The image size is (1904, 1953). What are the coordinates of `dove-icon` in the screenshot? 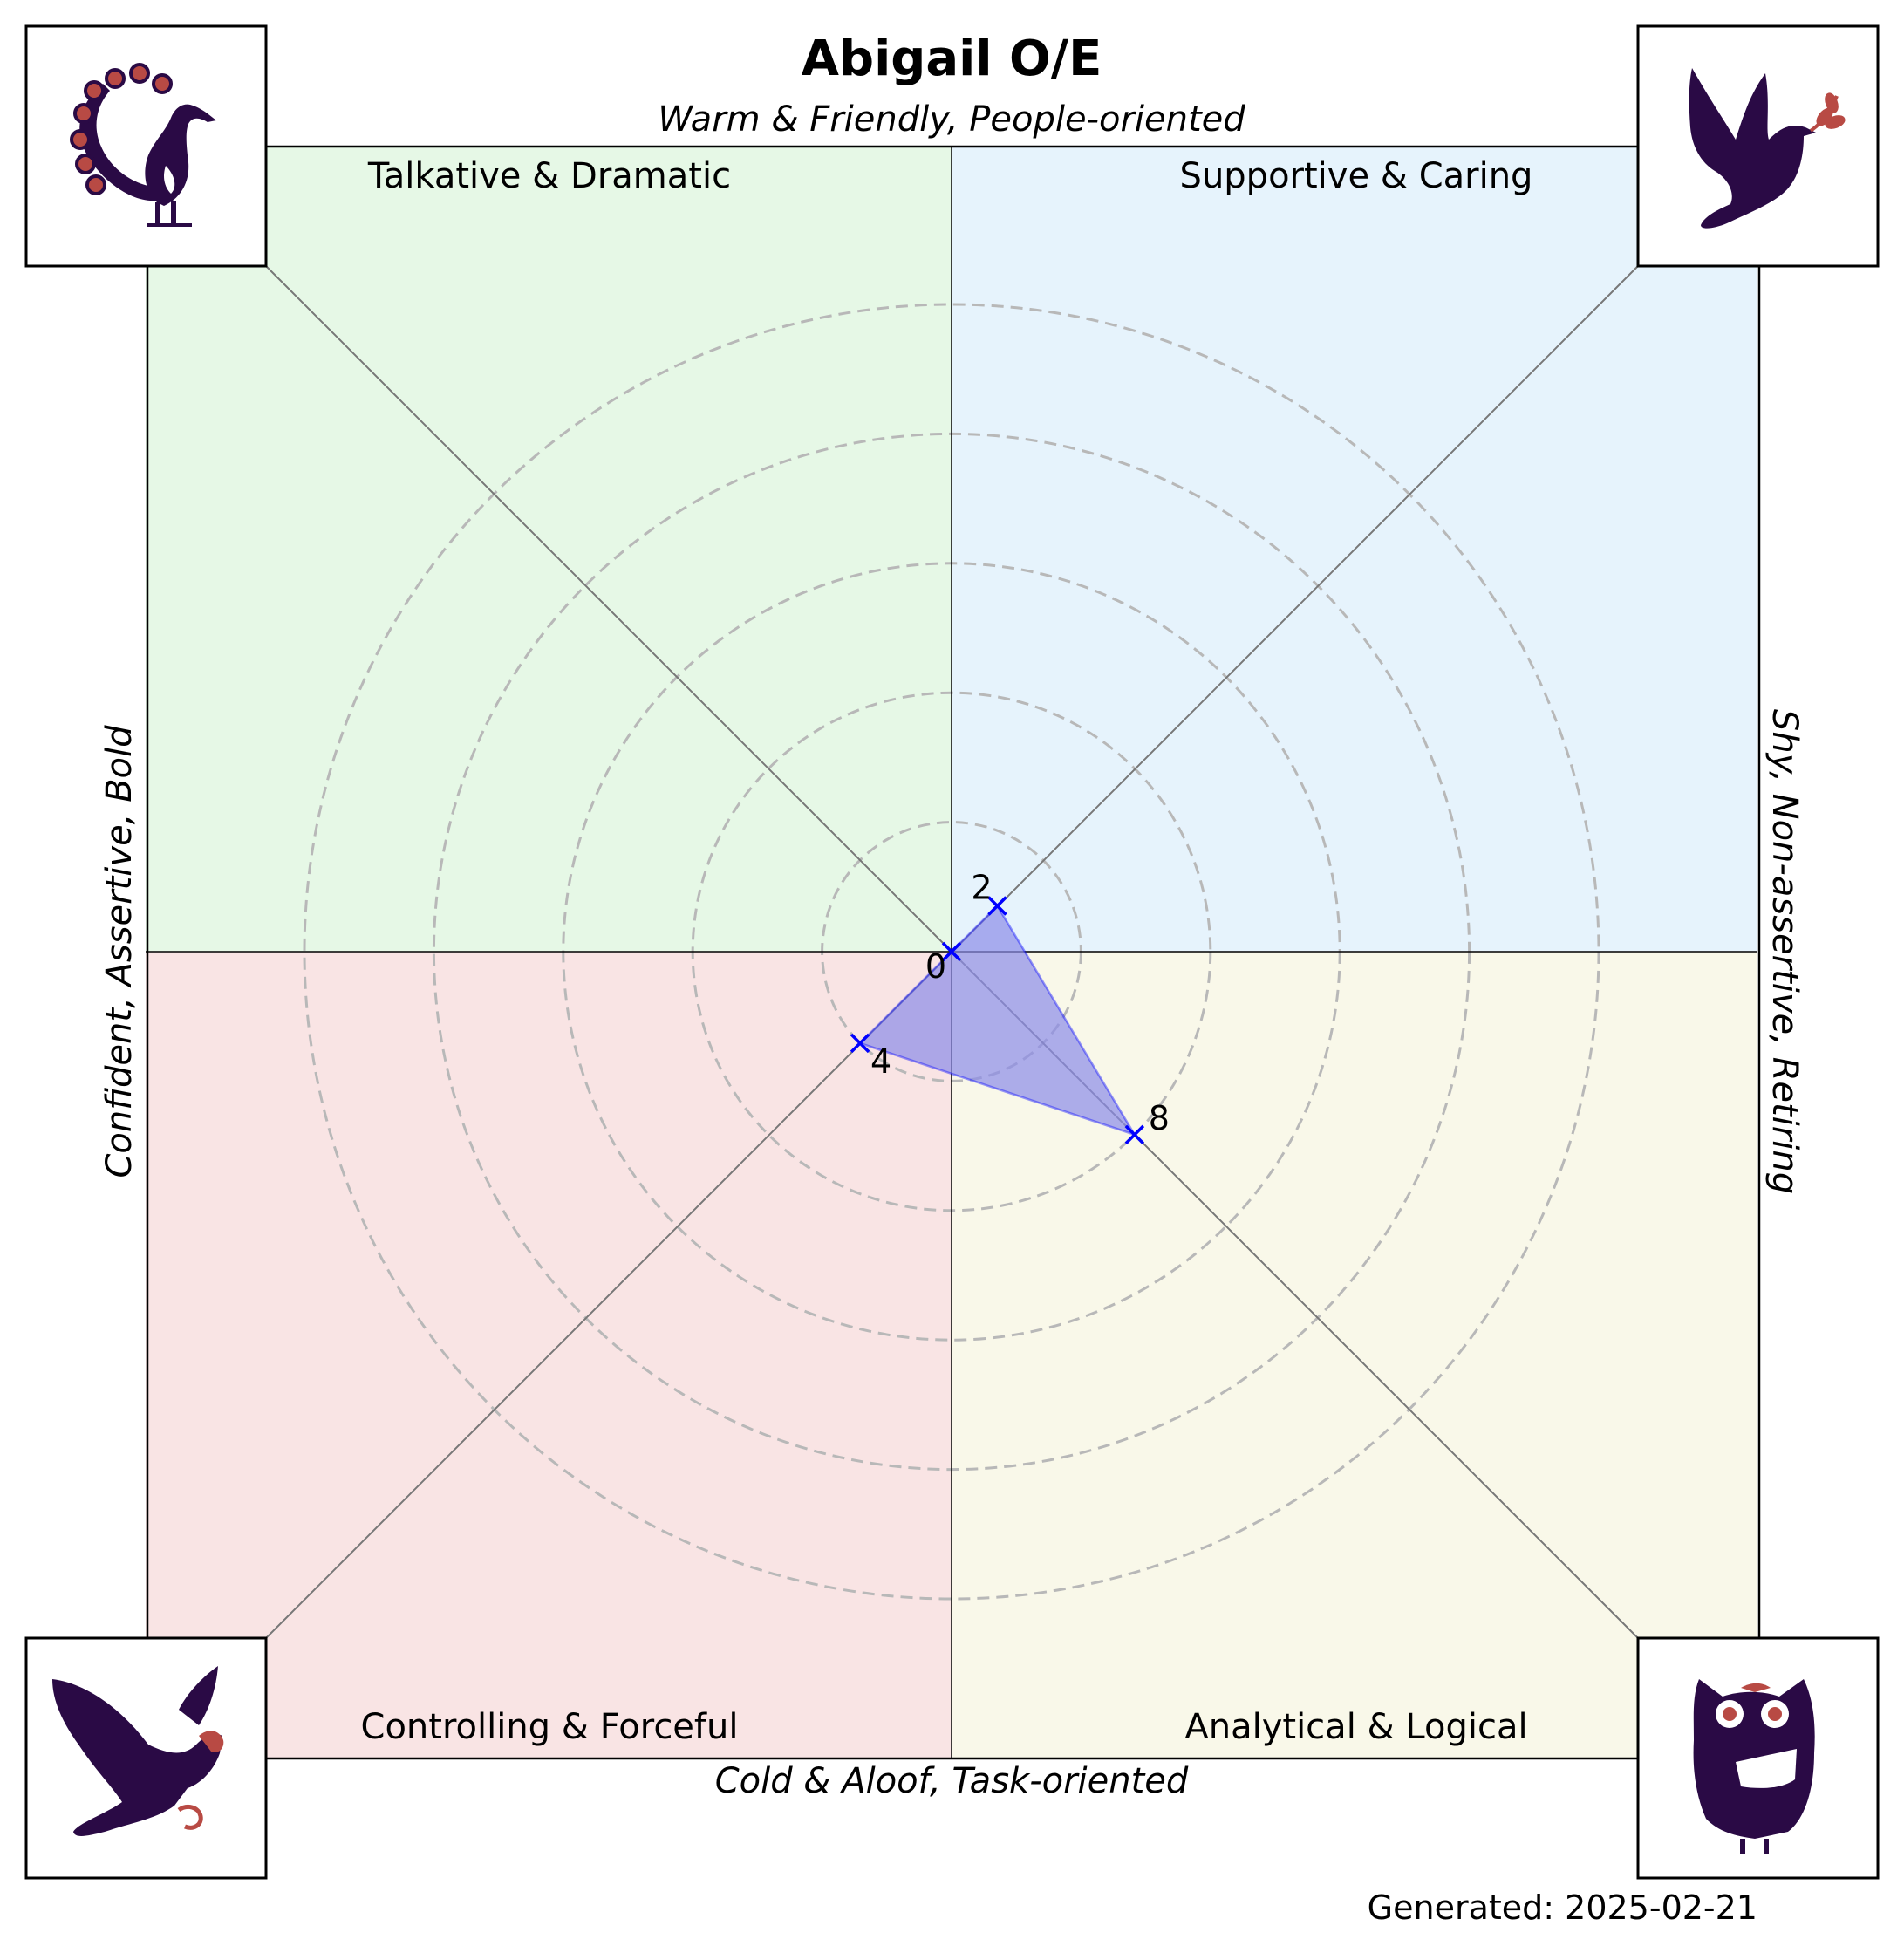 It's located at (1758, 146).